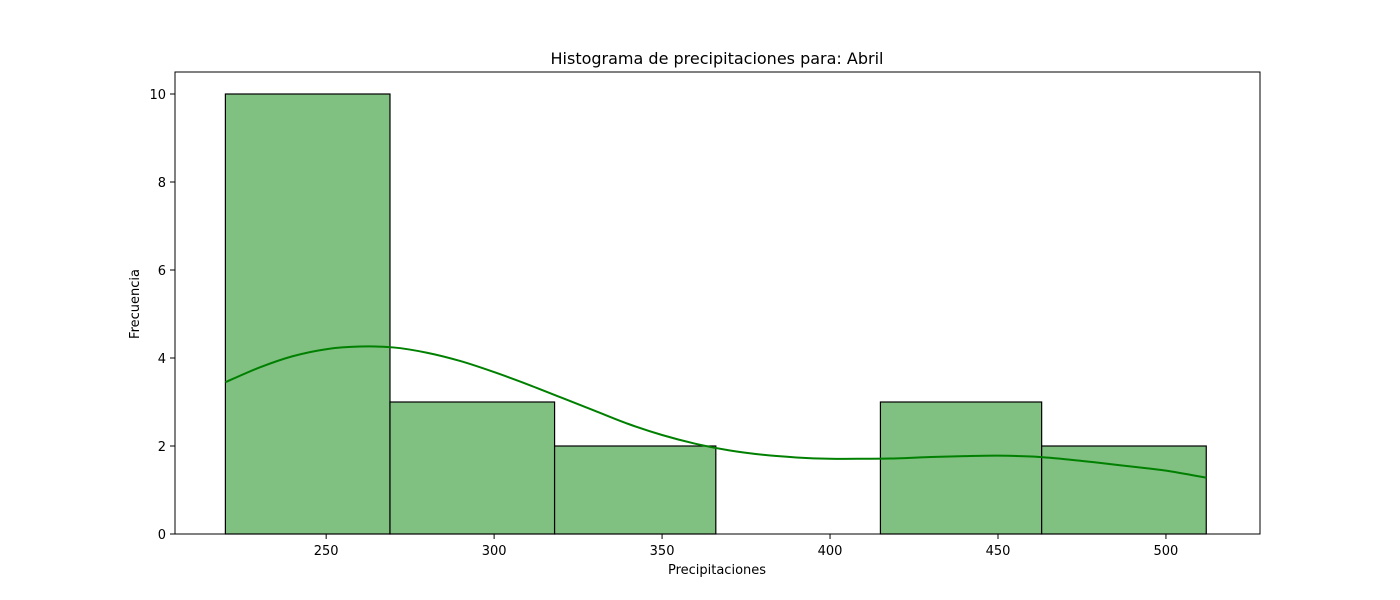 This screenshot has width=1400, height=600. I want to click on y-tick-label: 4, so click(162, 359).